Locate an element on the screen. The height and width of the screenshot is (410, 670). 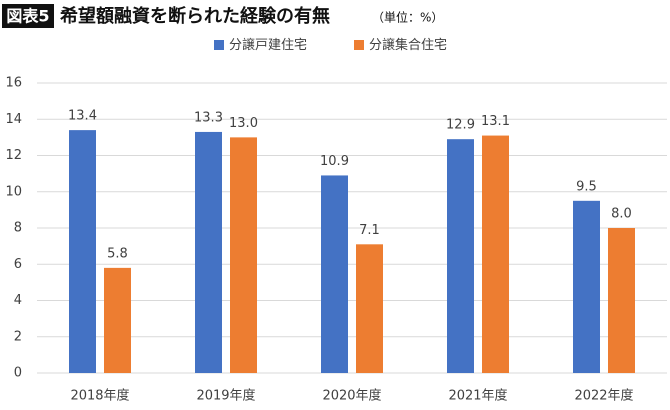
y-tick-label: 10 is located at coordinates (13, 191).